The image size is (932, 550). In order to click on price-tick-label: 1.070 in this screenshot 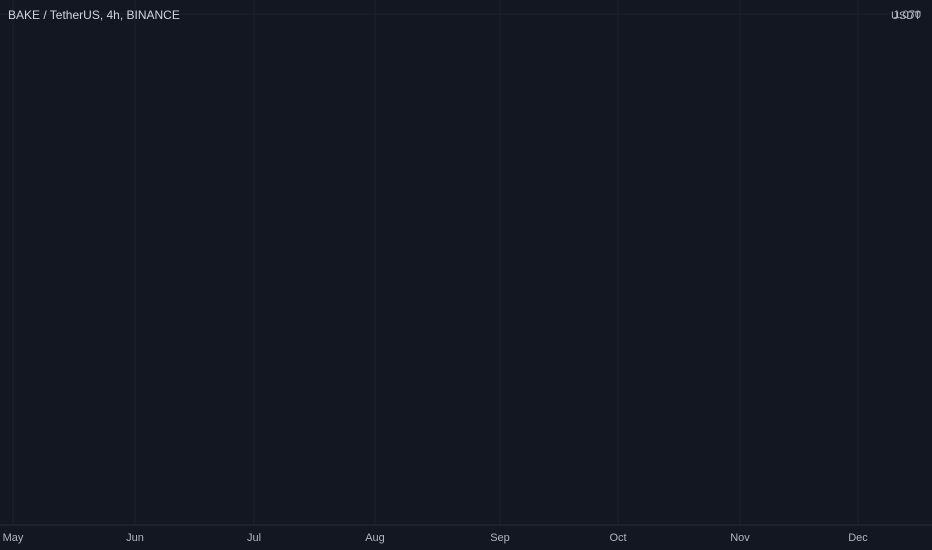, I will do `click(907, 15)`.